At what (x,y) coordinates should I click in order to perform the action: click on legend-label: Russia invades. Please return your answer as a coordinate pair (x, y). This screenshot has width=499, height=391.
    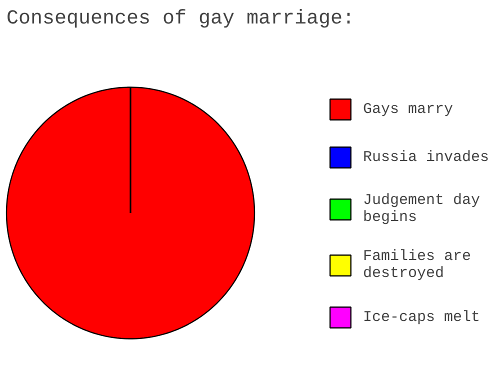
    Looking at the image, I should click on (425, 157).